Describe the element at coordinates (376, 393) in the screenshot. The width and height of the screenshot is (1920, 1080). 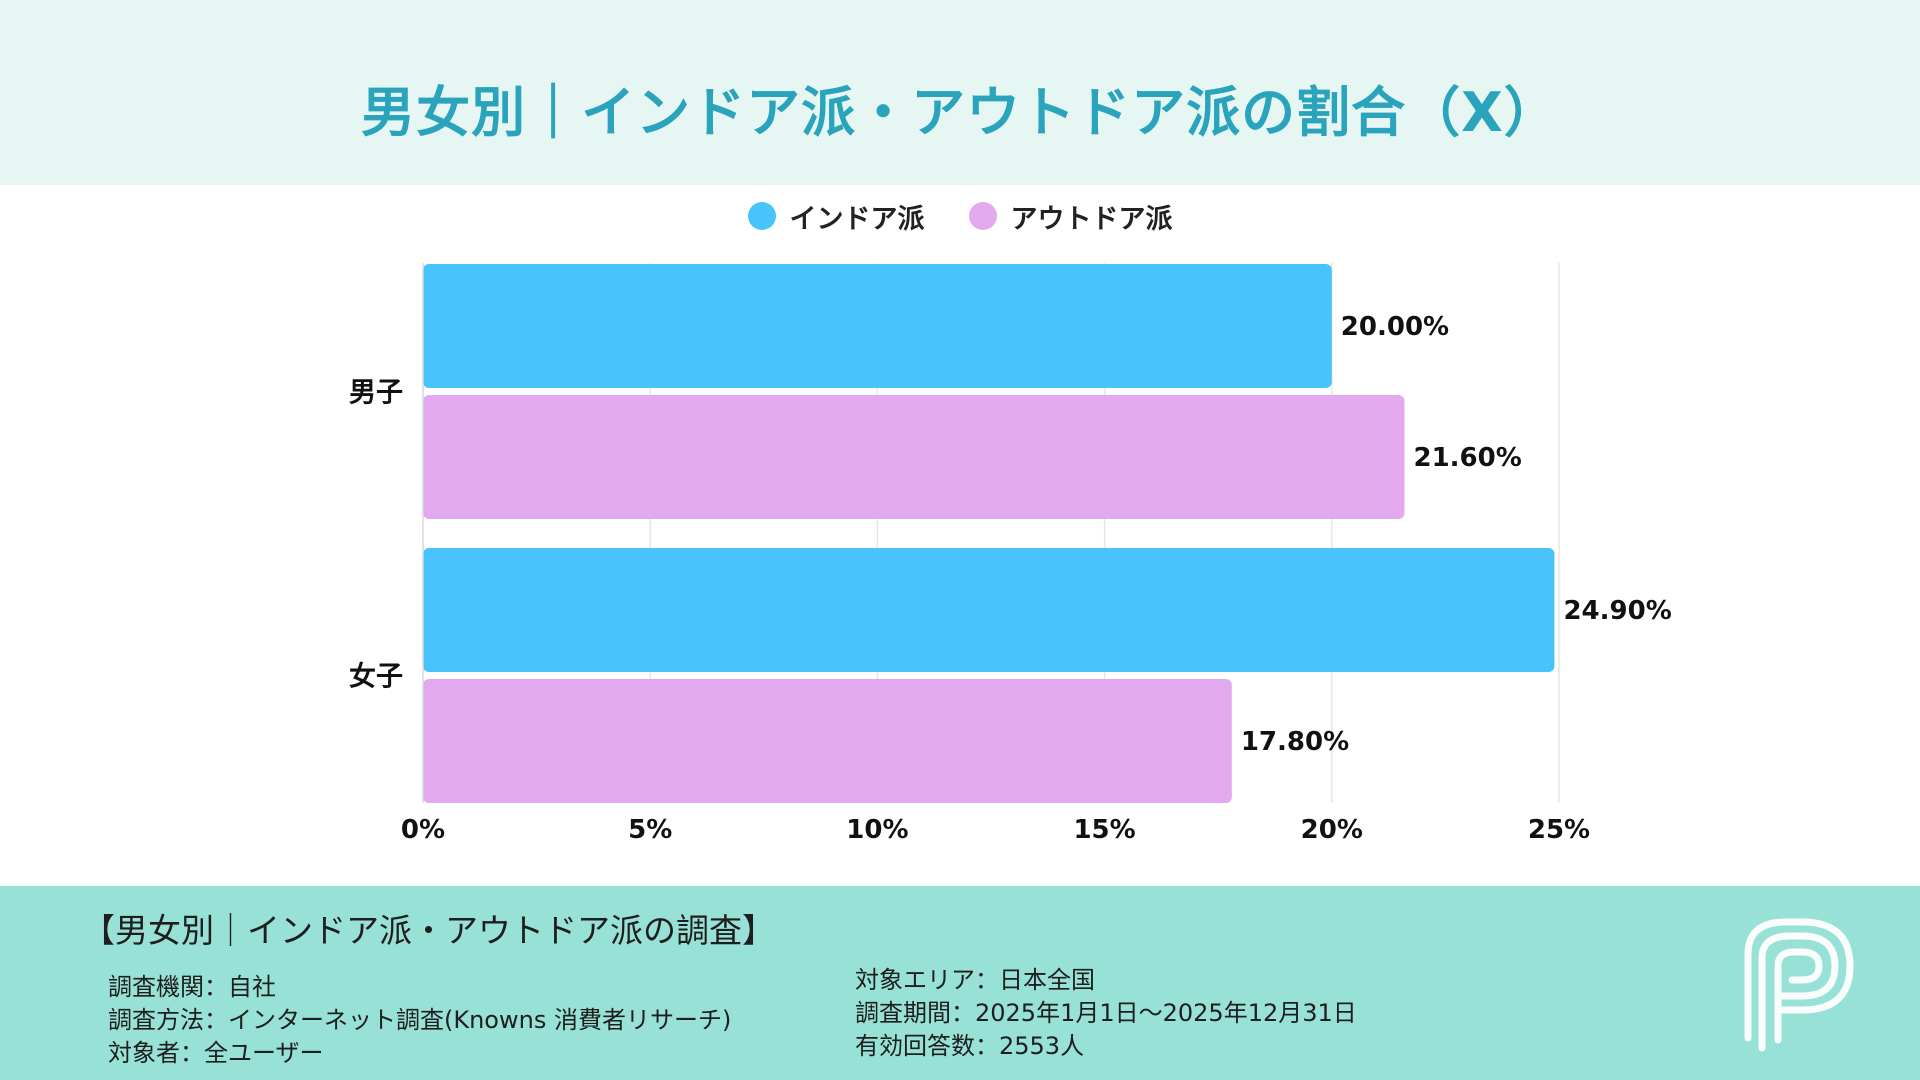
I see `category-label-0: 男子` at that location.